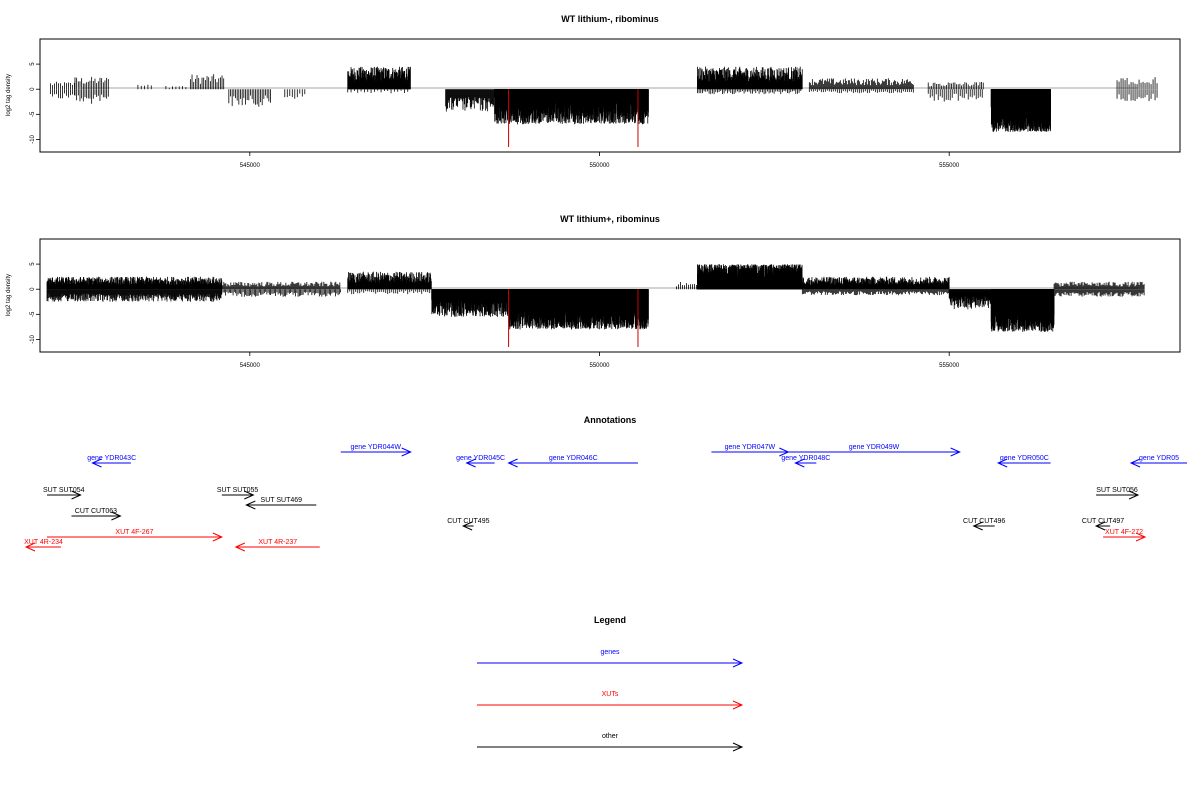 The width and height of the screenshot is (1200, 800). I want to click on marker-lines, so click(573, 118).